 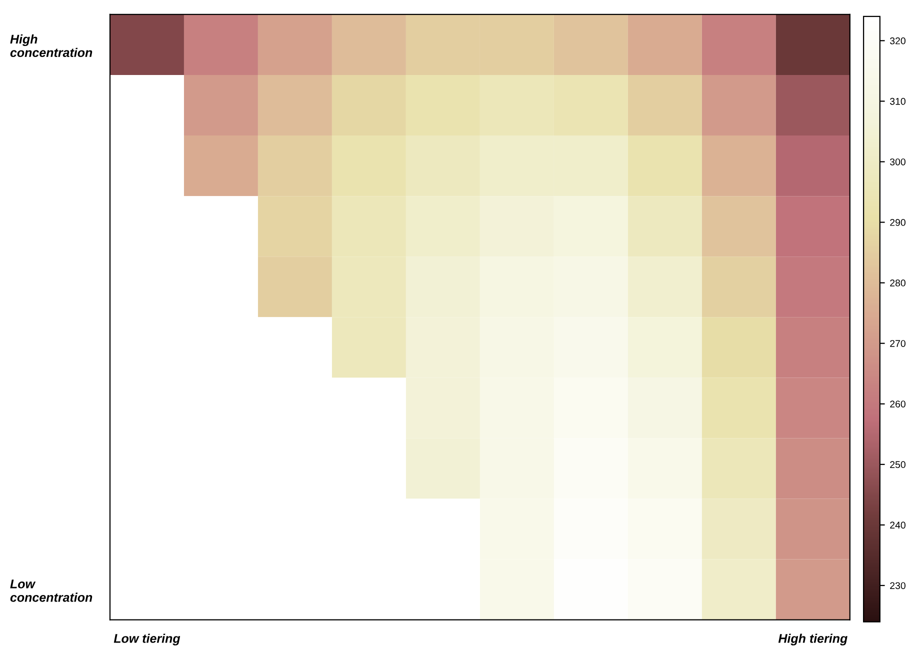 I want to click on color-bar-label: 270, so click(x=898, y=343).